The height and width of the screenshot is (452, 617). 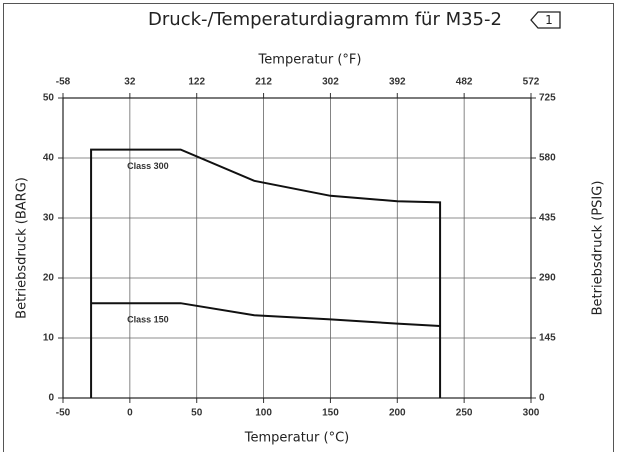 I want to click on x2-tick-label: 32, so click(x=130, y=82).